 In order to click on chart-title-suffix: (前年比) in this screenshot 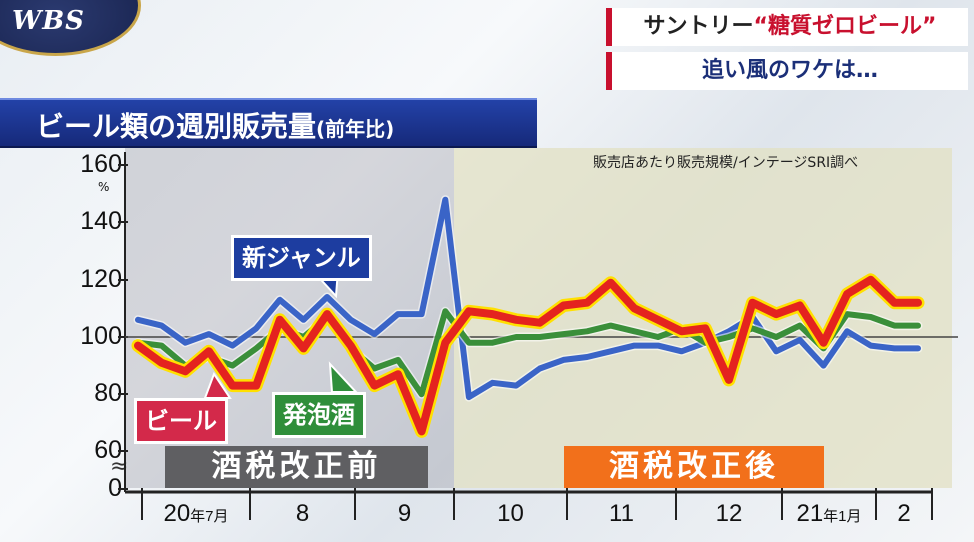, I will do `click(355, 129)`.